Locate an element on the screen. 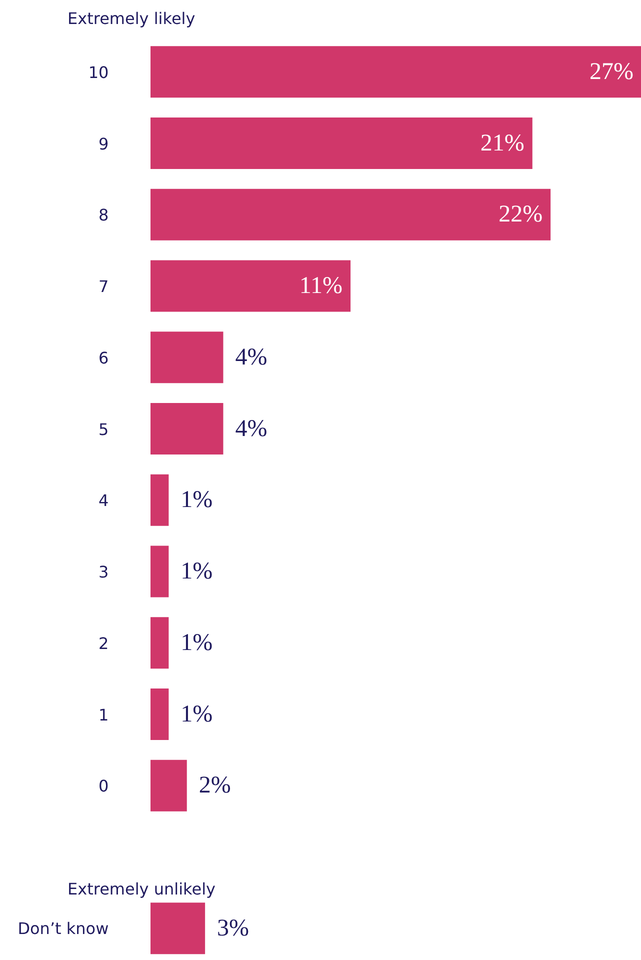  y-tick-label: 2 is located at coordinates (103, 643).